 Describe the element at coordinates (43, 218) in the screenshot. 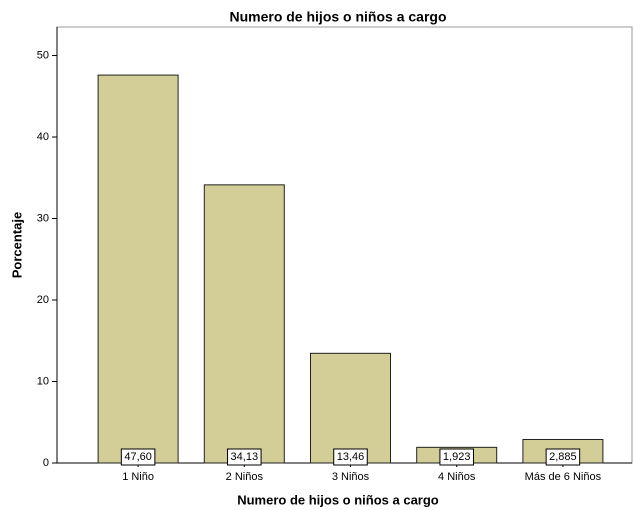

I see `y-tick-label: 30` at that location.